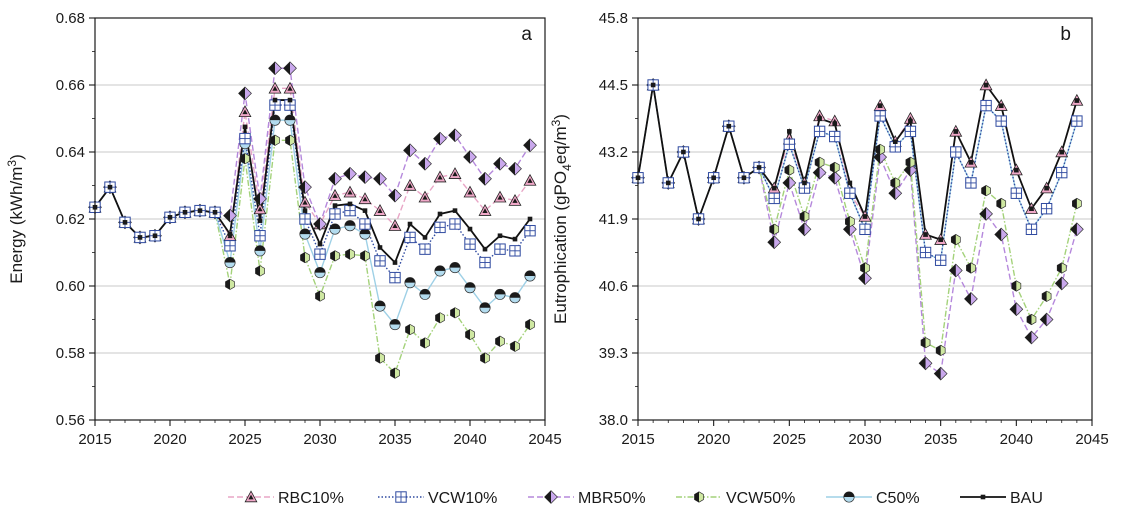  What do you see at coordinates (613, 152) in the screenshot?
I see `panel-b-y-tick-label: 43.2` at bounding box center [613, 152].